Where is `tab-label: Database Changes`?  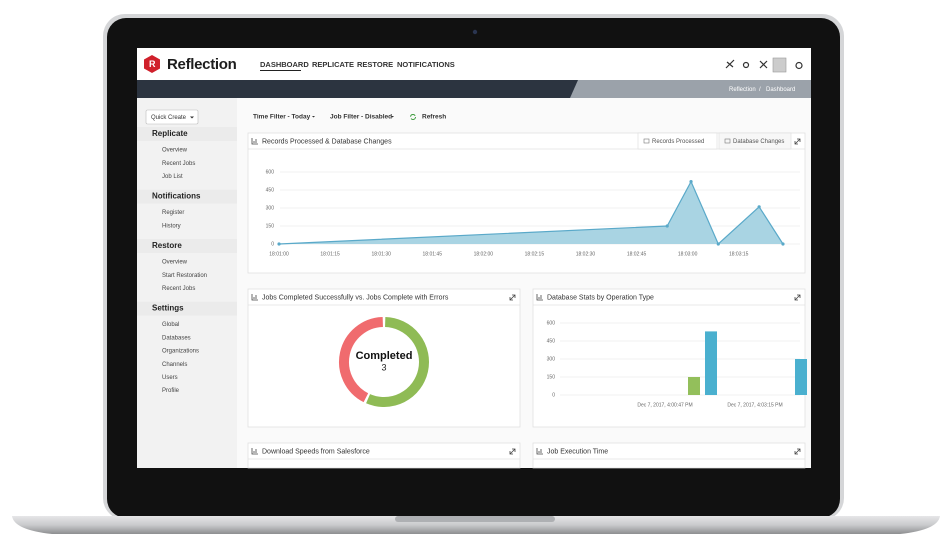 tab-label: Database Changes is located at coordinates (758, 142).